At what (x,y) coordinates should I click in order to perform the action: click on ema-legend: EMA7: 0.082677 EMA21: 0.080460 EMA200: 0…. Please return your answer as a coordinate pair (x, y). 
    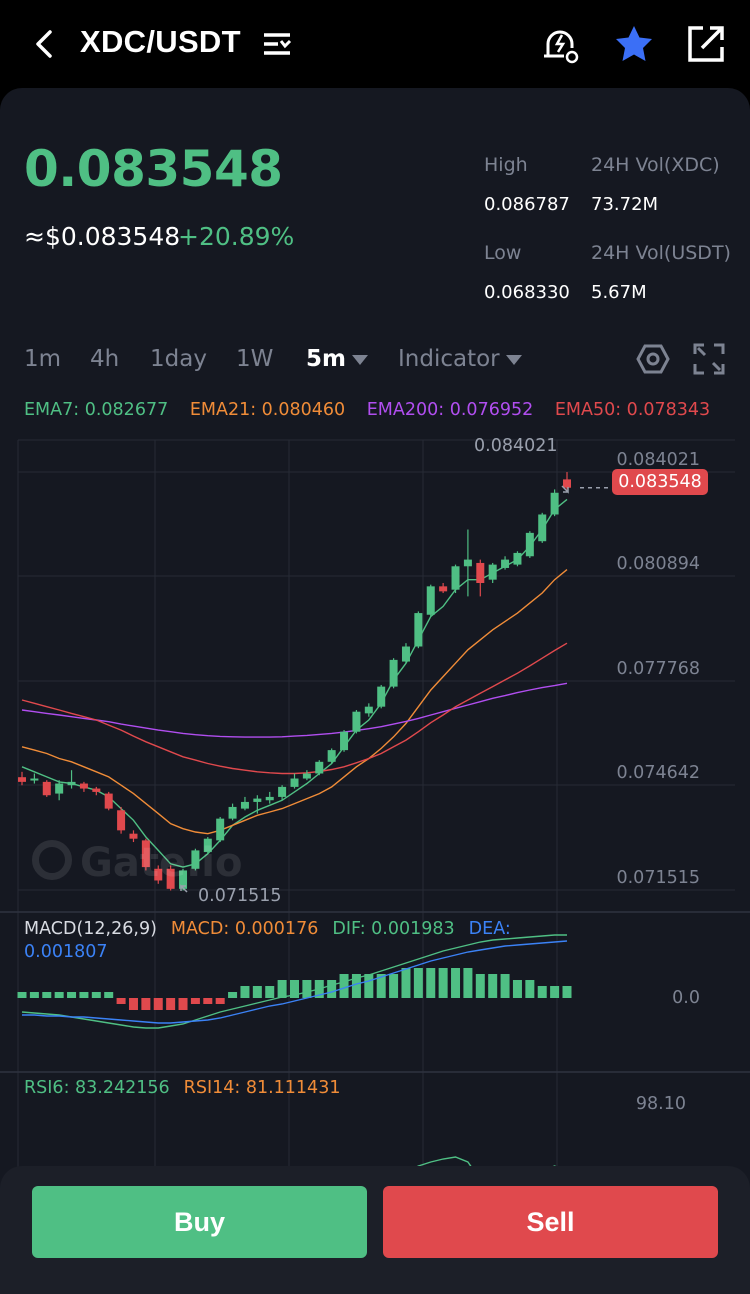
    Looking at the image, I should click on (375, 410).